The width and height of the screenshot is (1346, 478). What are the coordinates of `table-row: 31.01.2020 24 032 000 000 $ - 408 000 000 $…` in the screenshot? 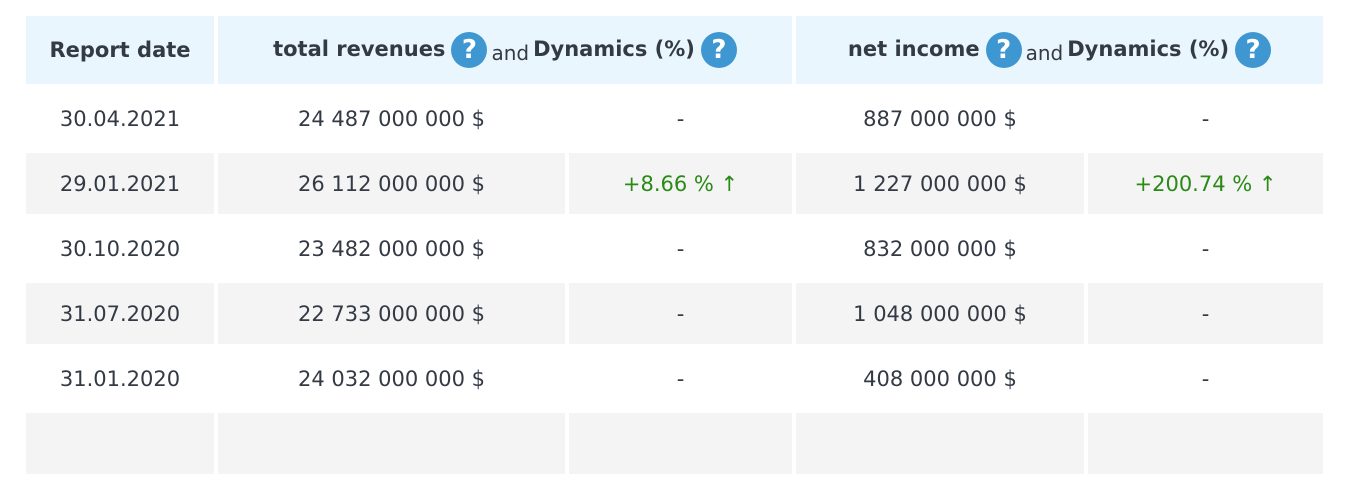 It's located at (674, 378).